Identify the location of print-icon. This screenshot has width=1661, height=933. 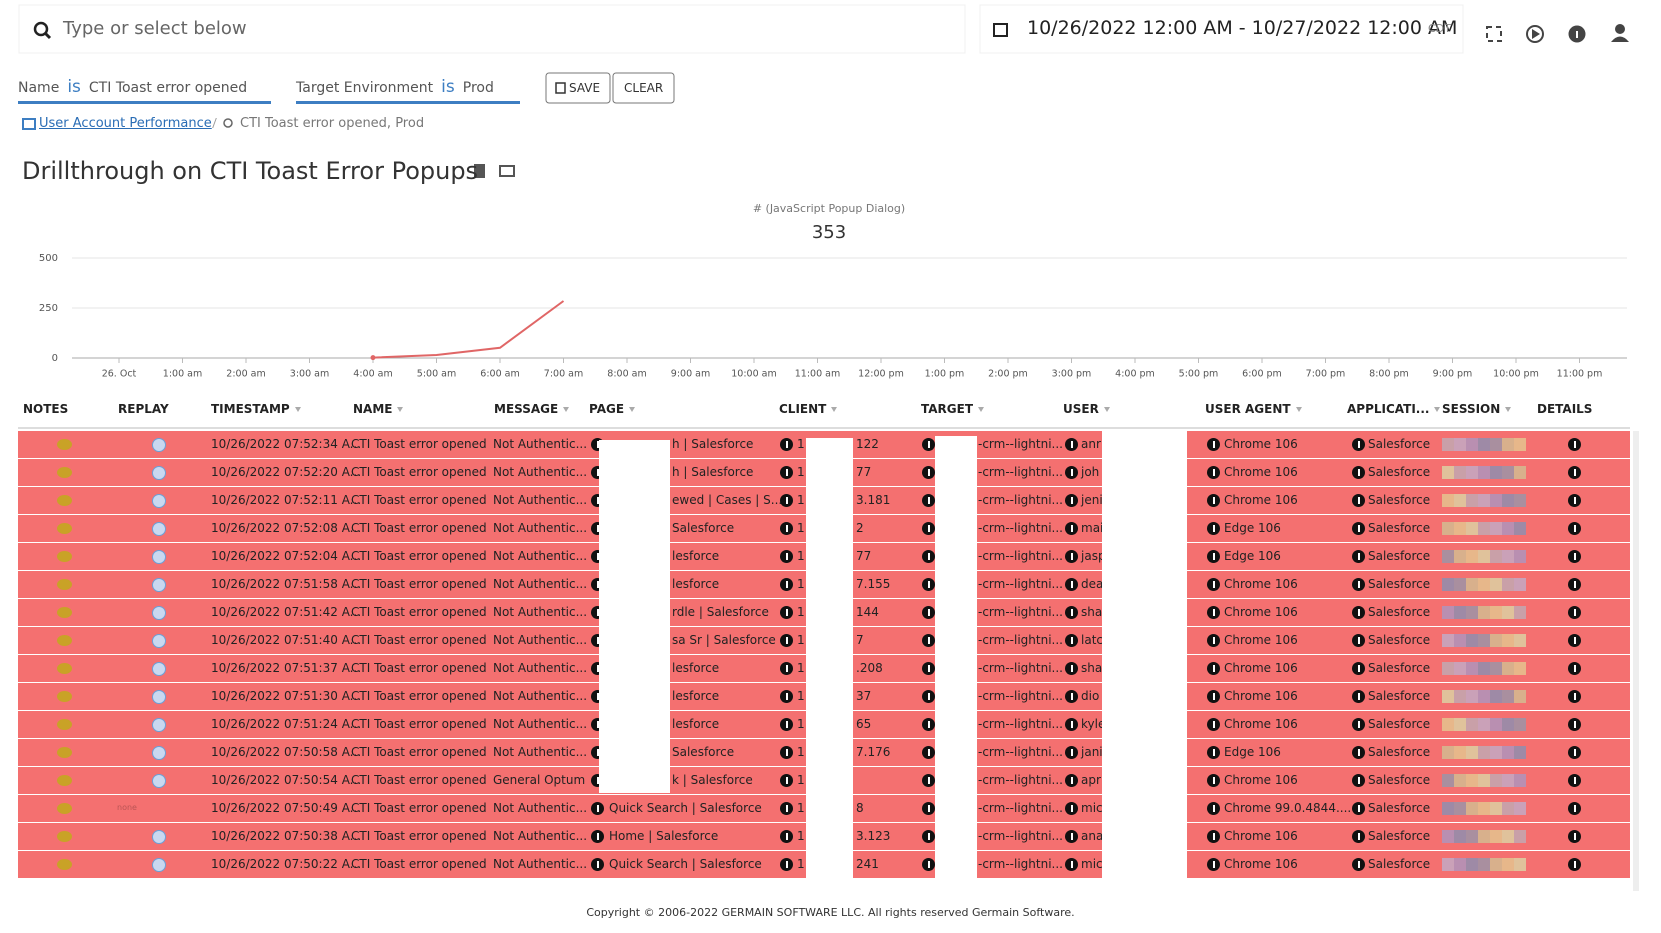
(507, 171).